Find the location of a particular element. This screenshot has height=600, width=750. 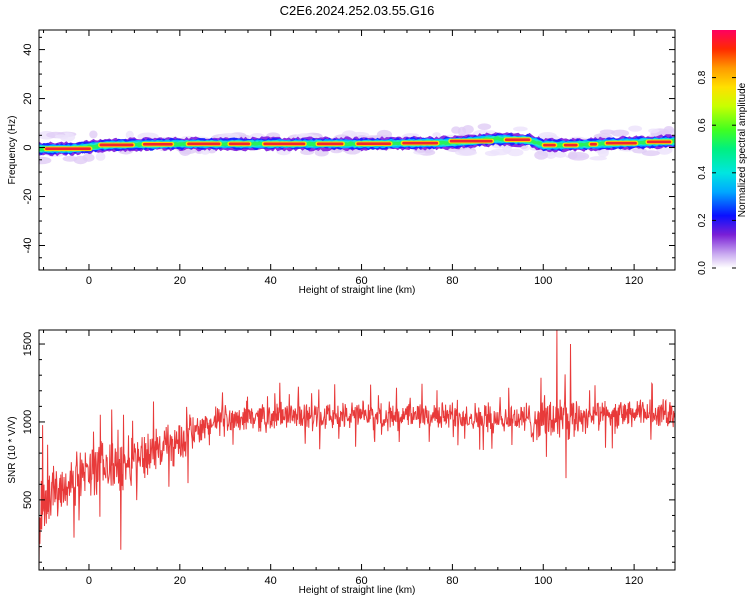

snr-y-tick-label: 500 is located at coordinates (28, 500).